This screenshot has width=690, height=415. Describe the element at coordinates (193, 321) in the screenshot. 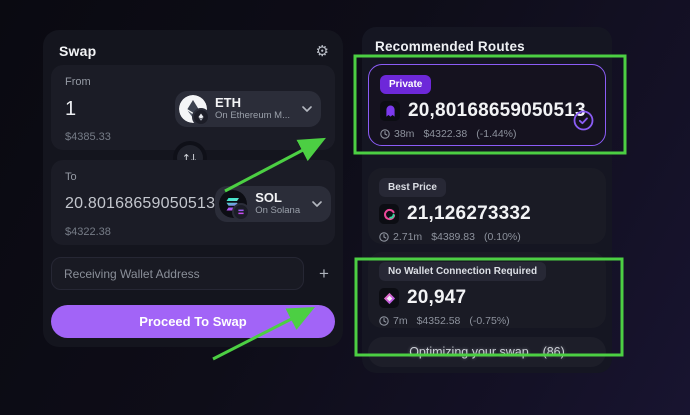

I see `proceed-to-swap-button: Proceed To Swap` at that location.